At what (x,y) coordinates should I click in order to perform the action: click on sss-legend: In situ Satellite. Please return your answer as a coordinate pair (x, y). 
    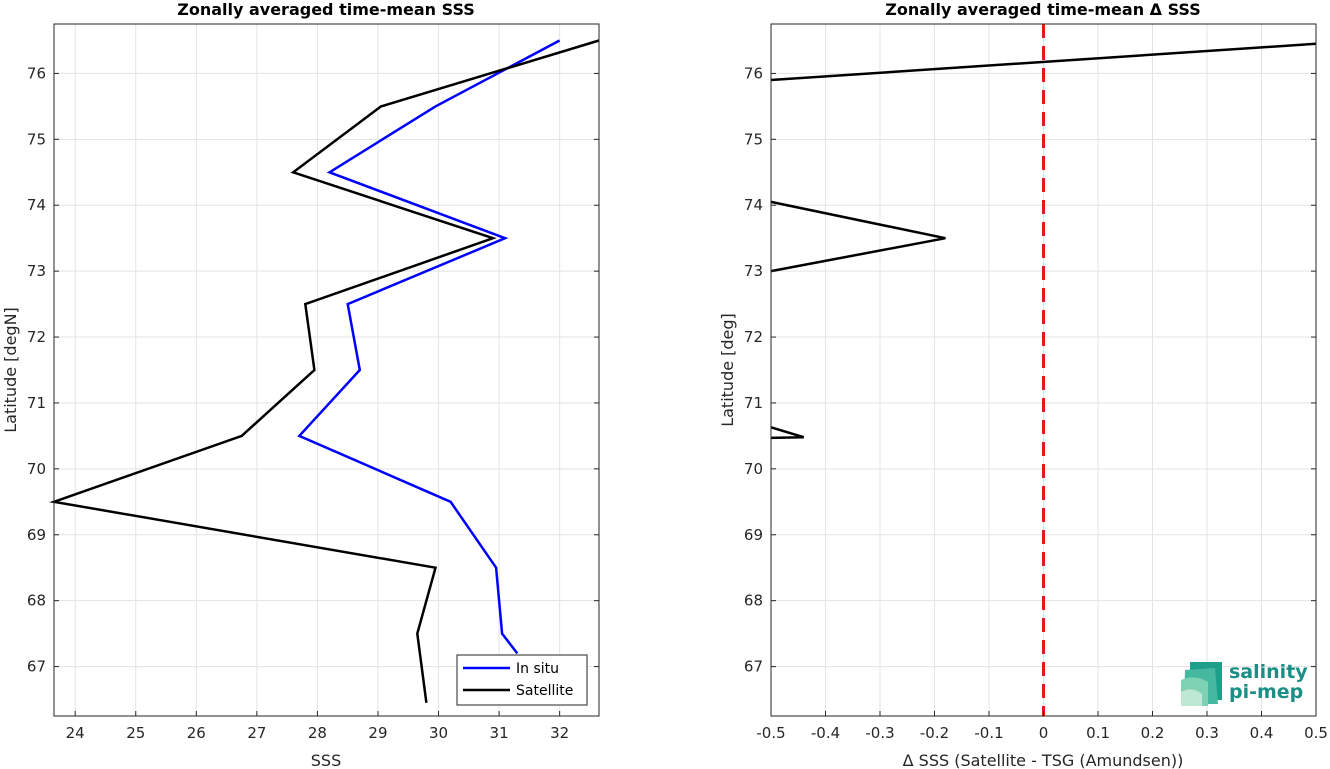
    Looking at the image, I should click on (522, 680).